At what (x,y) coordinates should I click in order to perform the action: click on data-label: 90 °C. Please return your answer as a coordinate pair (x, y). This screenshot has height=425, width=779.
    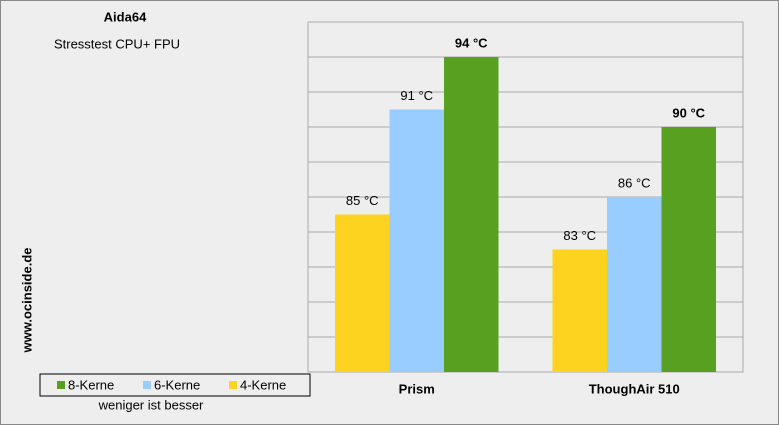
    Looking at the image, I should click on (688, 112).